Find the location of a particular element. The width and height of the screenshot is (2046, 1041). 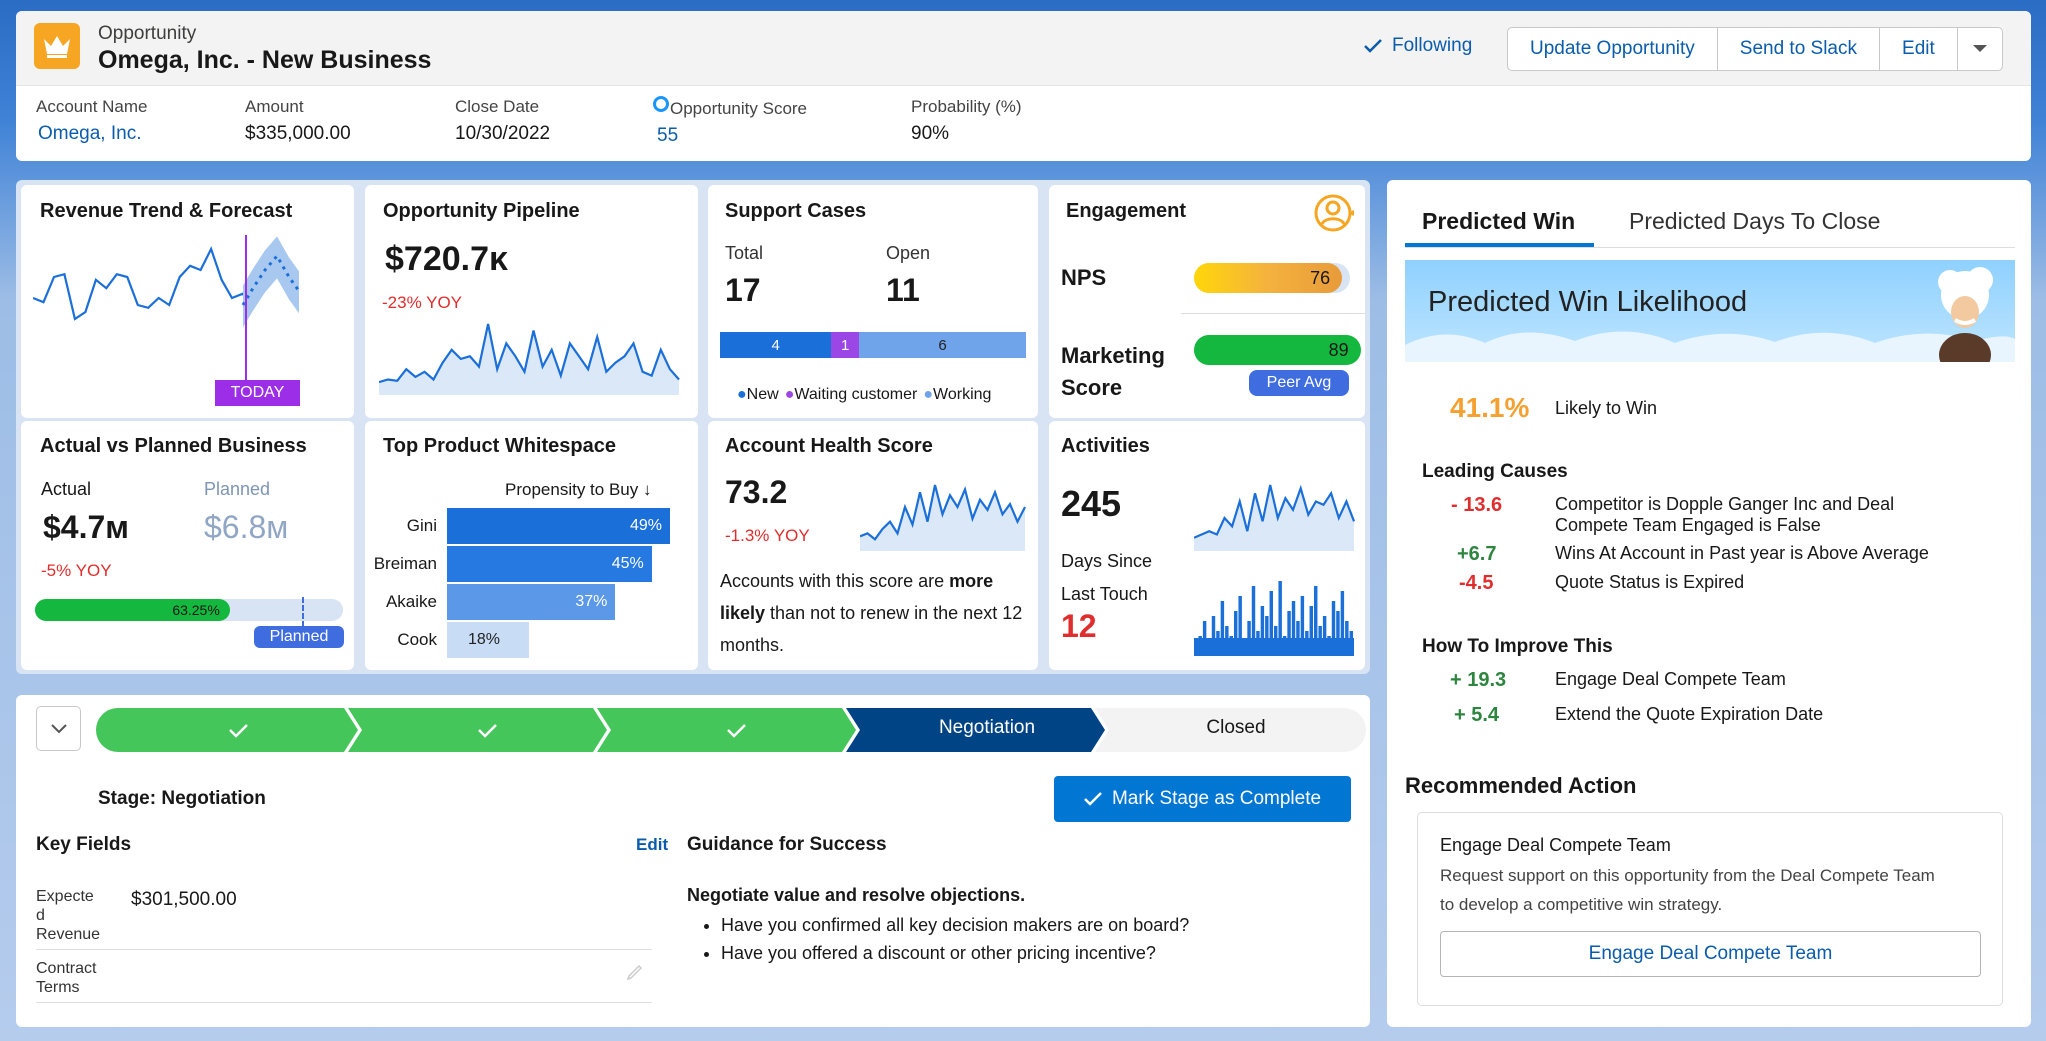

tab-predicted-days: Predicted Days To Close is located at coordinates (1755, 221).